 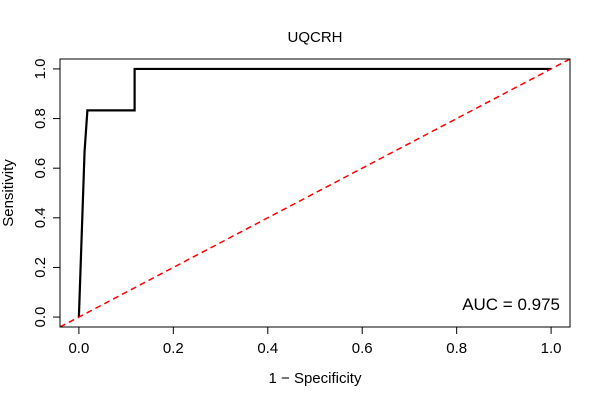 What do you see at coordinates (315, 37) in the screenshot?
I see `chart-title: UQCRH` at bounding box center [315, 37].